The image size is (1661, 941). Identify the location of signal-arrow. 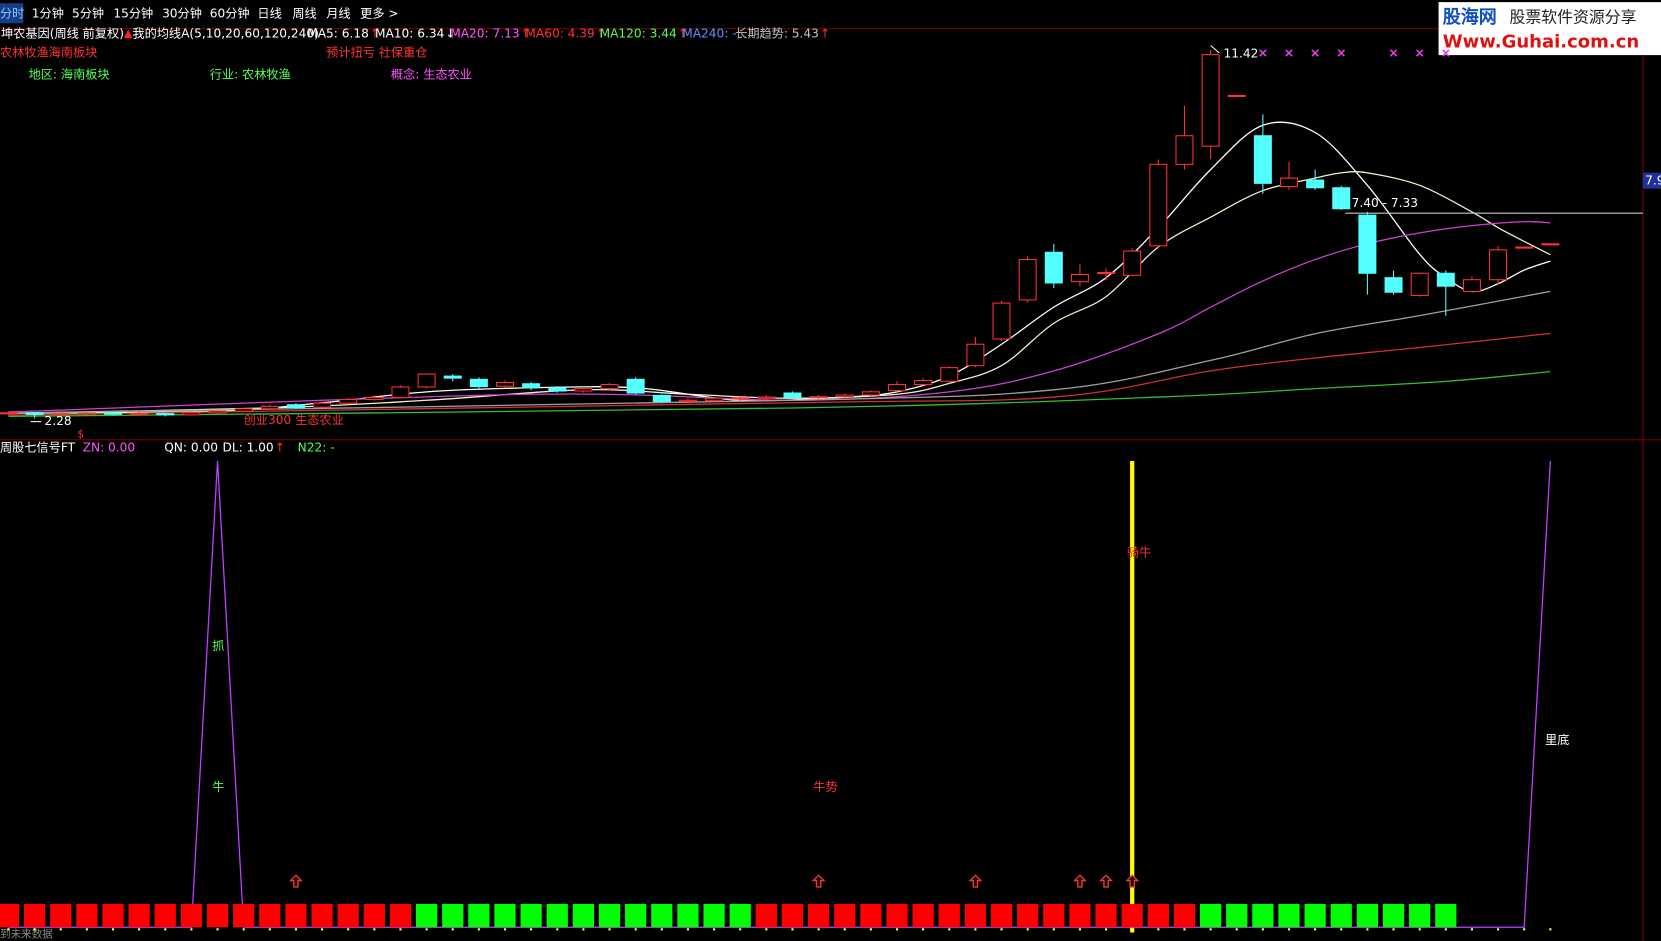
(295, 881).